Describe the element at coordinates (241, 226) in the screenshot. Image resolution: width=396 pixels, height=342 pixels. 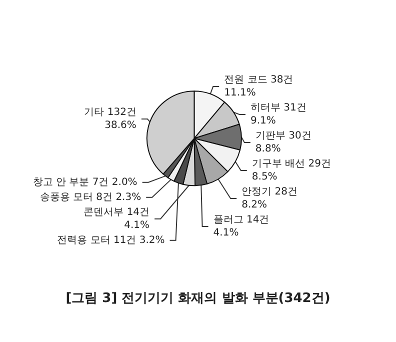
I see `slice-label: 플러그 14건 4.1%` at that location.